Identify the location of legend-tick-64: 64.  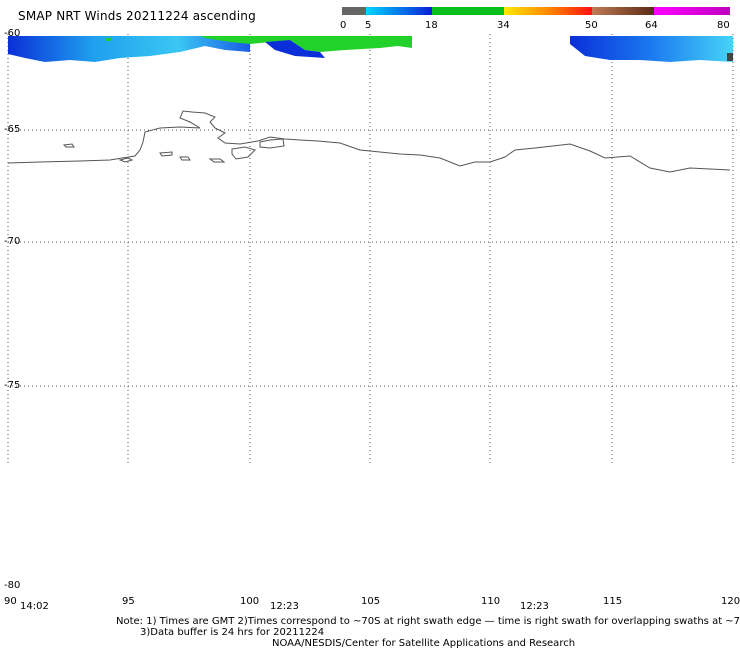
(651, 25).